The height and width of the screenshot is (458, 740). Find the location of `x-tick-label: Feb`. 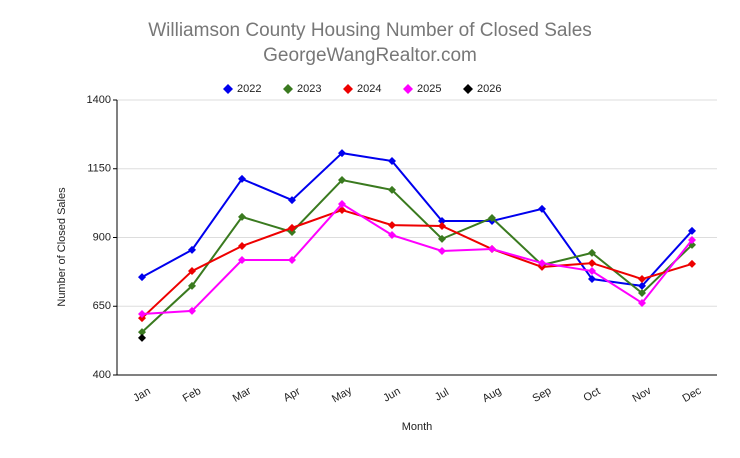

x-tick-label: Feb is located at coordinates (192, 395).